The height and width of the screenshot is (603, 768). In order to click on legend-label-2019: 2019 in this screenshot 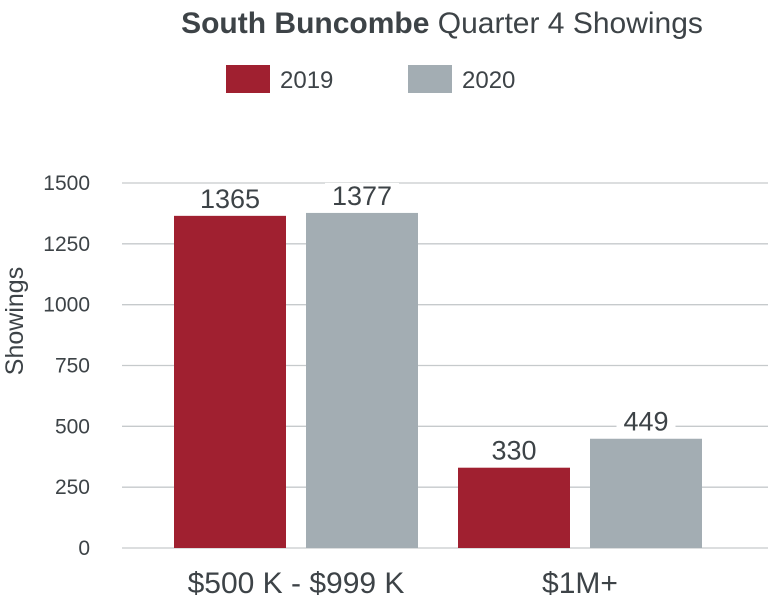, I will do `click(306, 80)`.